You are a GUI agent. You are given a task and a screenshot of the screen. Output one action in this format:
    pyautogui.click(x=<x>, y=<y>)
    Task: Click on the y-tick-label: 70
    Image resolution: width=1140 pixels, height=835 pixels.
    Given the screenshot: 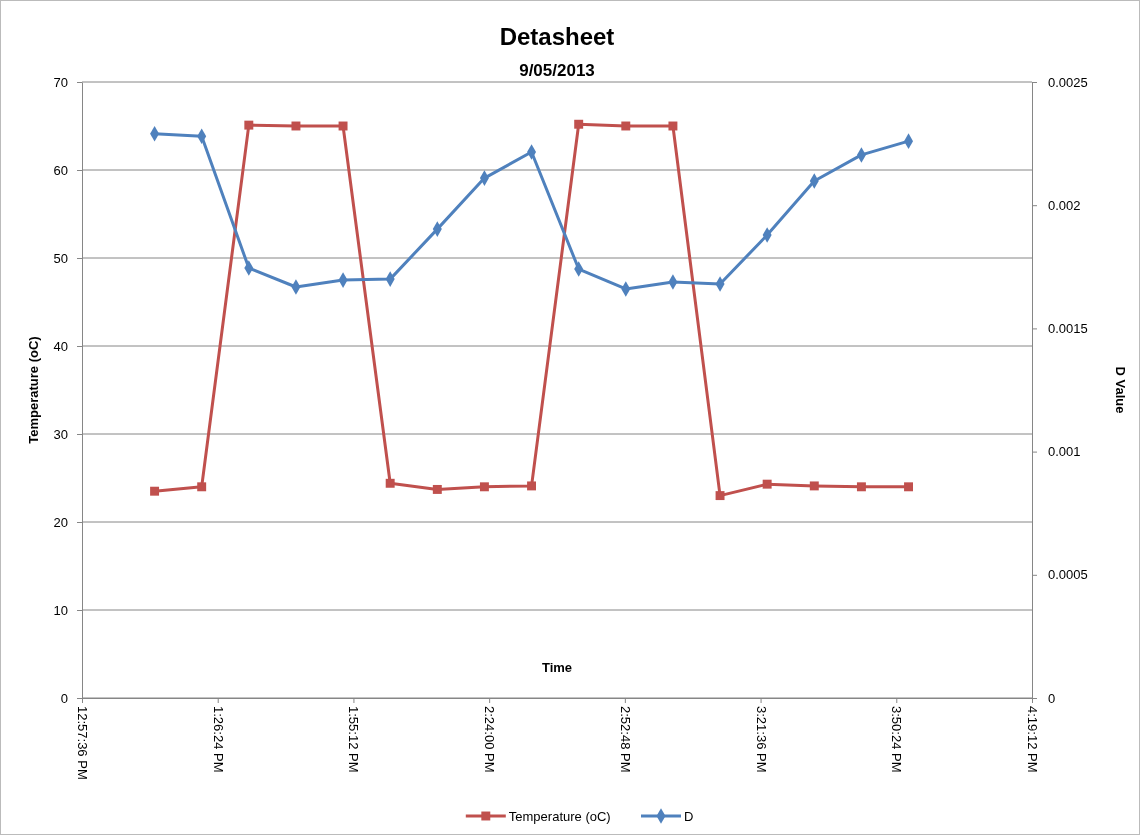 What is the action you would take?
    pyautogui.click(x=60, y=82)
    